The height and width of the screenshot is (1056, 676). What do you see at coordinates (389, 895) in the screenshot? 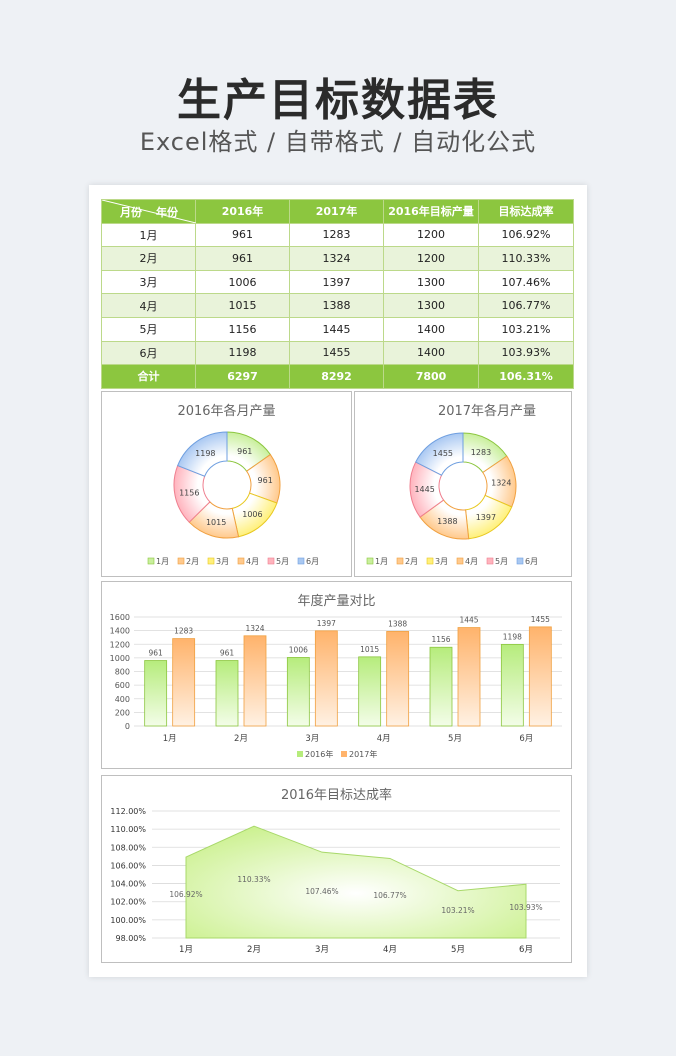
I see `data-label: 106.77%` at bounding box center [389, 895].